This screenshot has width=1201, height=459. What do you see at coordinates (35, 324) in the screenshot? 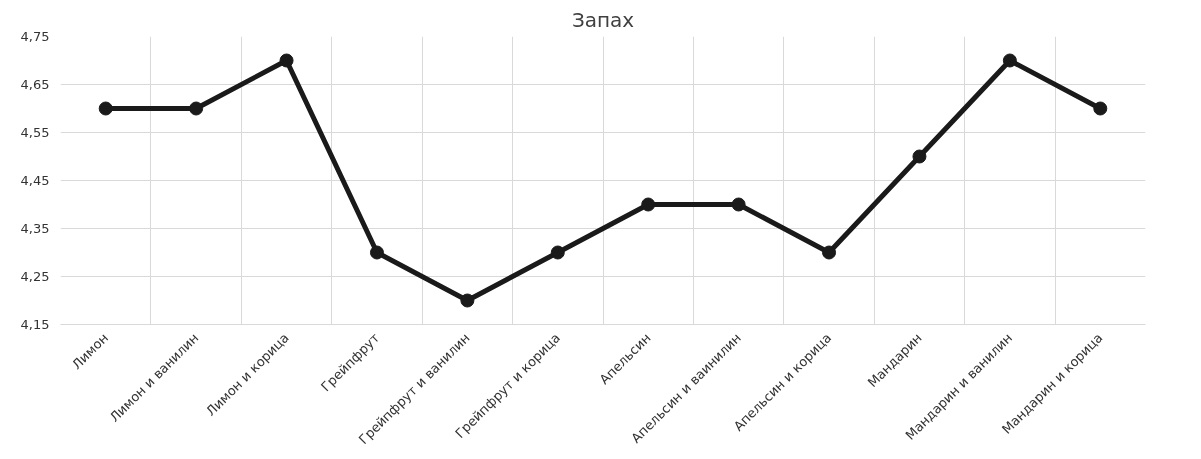
I see `y-tick-label: 4,15` at bounding box center [35, 324].